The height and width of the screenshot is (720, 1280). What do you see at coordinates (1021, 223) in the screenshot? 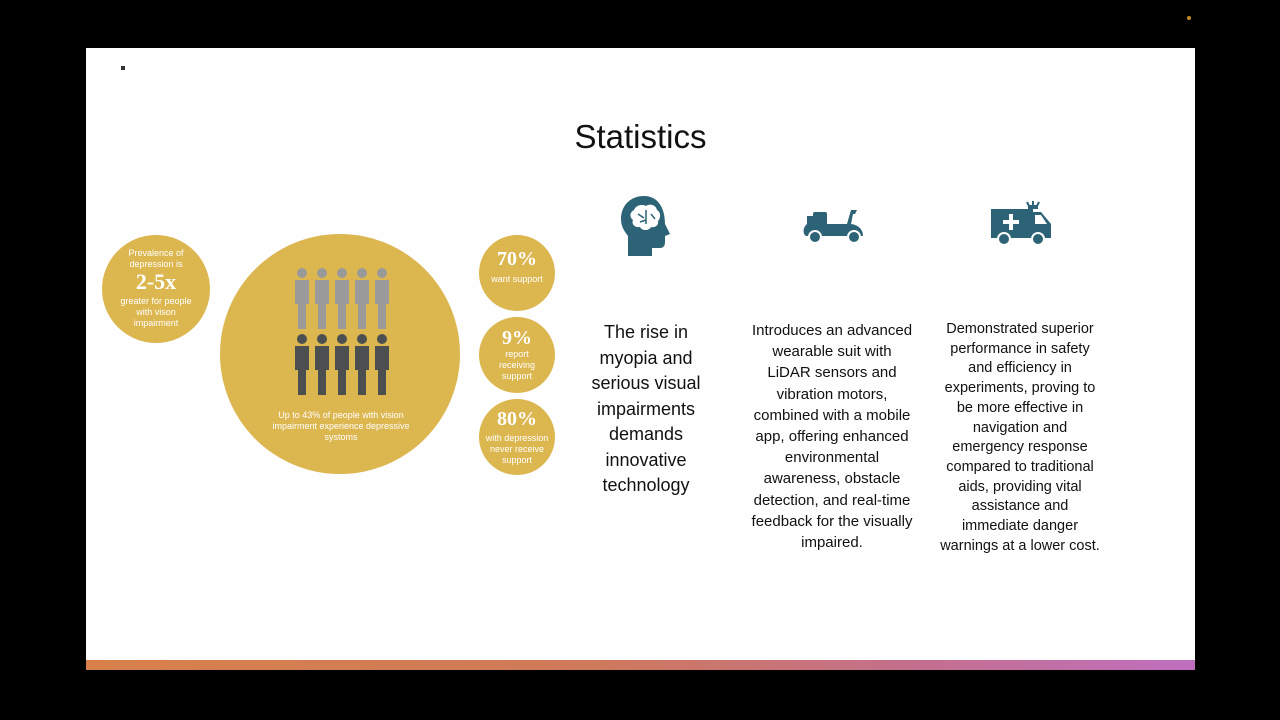
I see `ambulance-icon` at bounding box center [1021, 223].